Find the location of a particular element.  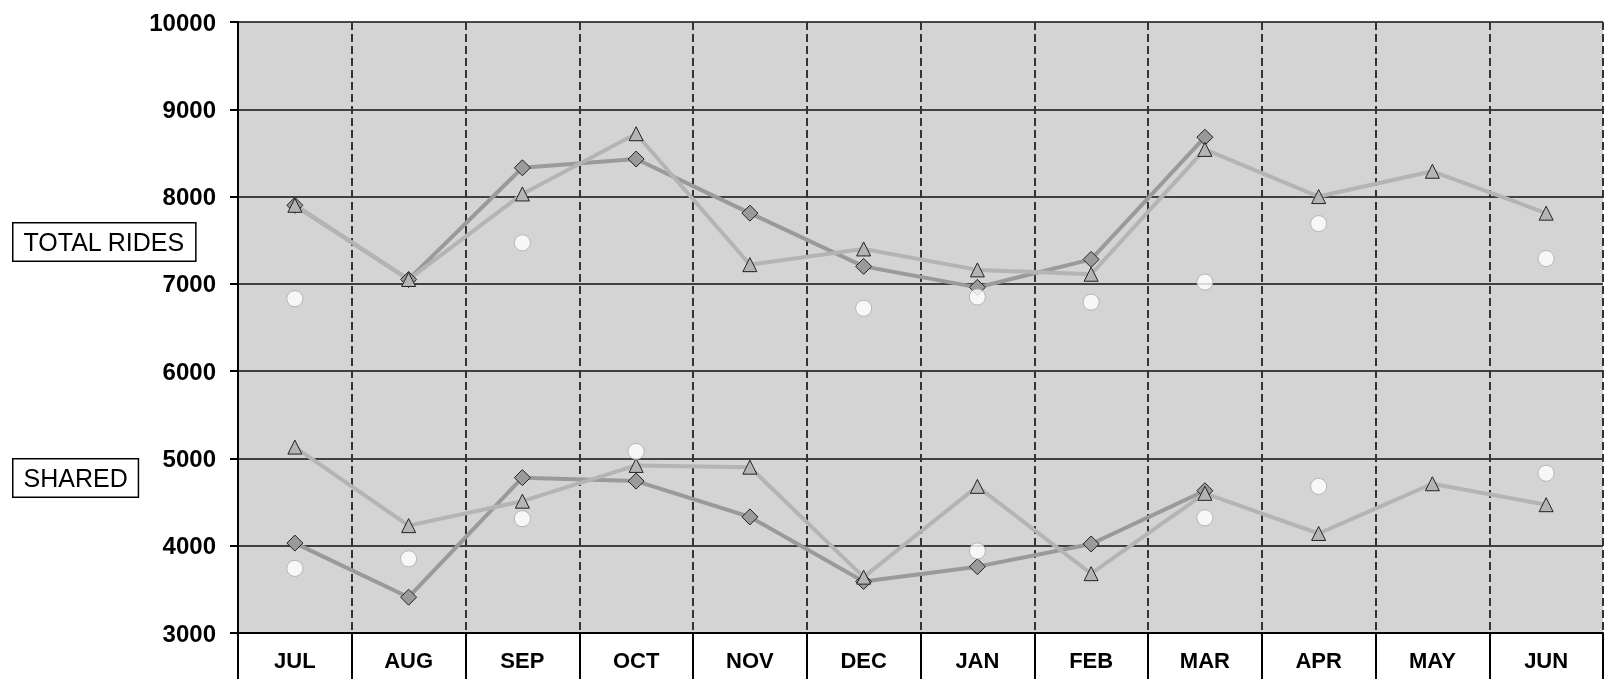

x-tick-label: JUL is located at coordinates (295, 660).